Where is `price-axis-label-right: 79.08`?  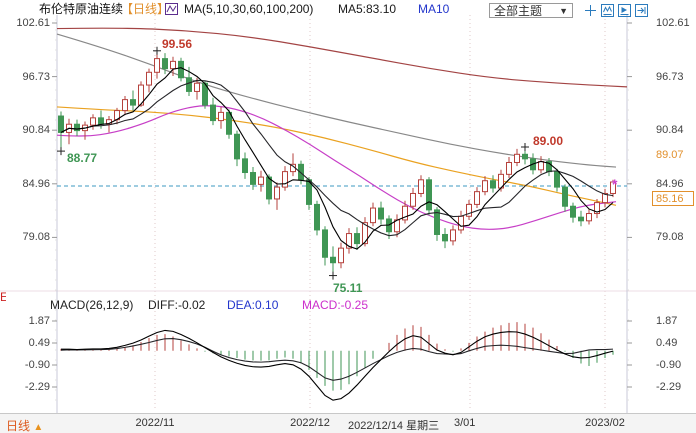 price-axis-label-right: 79.08 is located at coordinates (670, 237).